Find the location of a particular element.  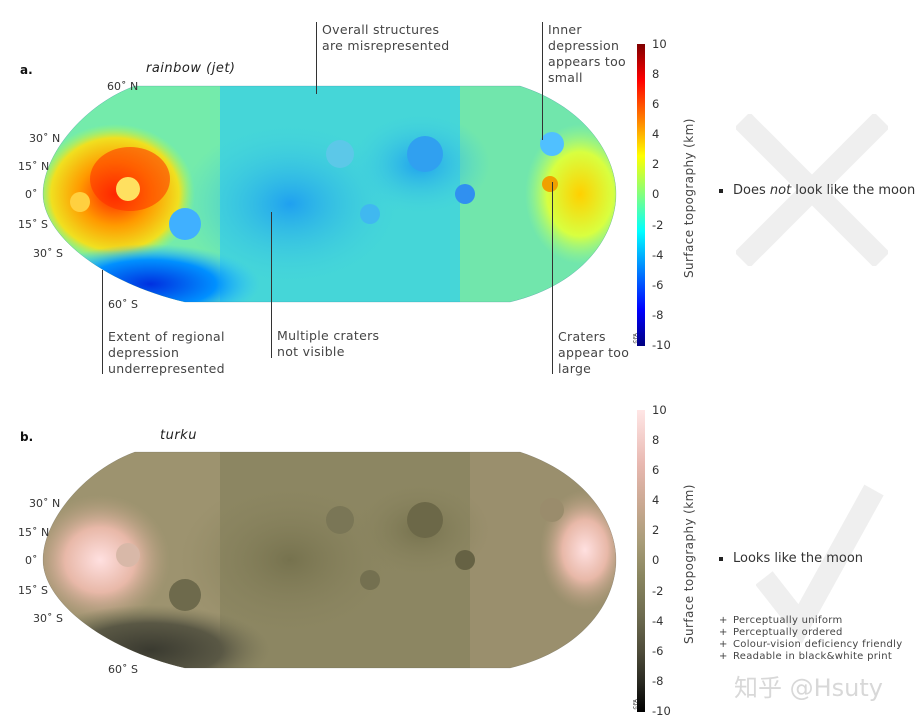

colorbar-b-logo: ©FA is located at coordinates (636, 704).